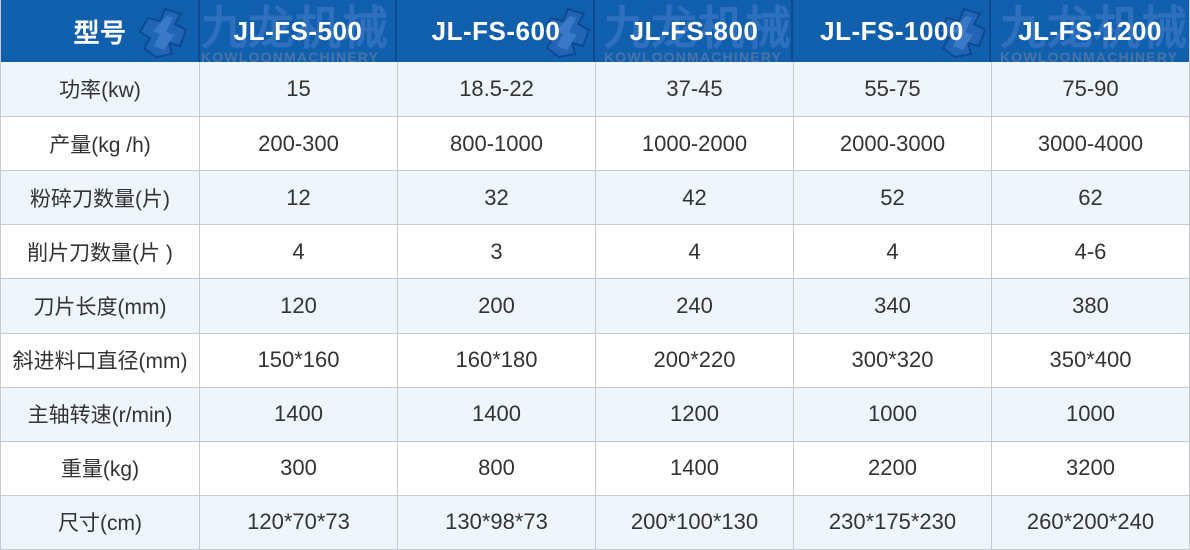 The width and height of the screenshot is (1190, 550). I want to click on row-label: 刀片长度(mm), so click(100, 307).